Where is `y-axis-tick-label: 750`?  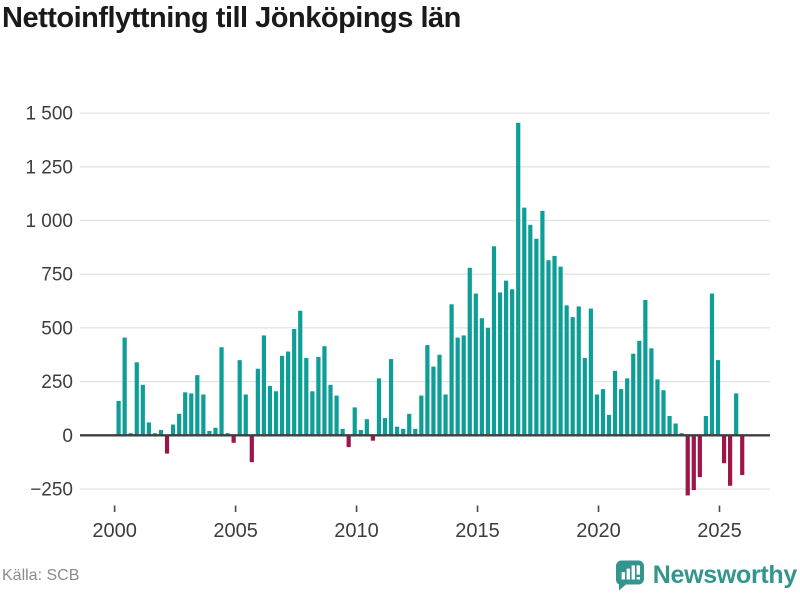 y-axis-tick-label: 750 is located at coordinates (57, 275).